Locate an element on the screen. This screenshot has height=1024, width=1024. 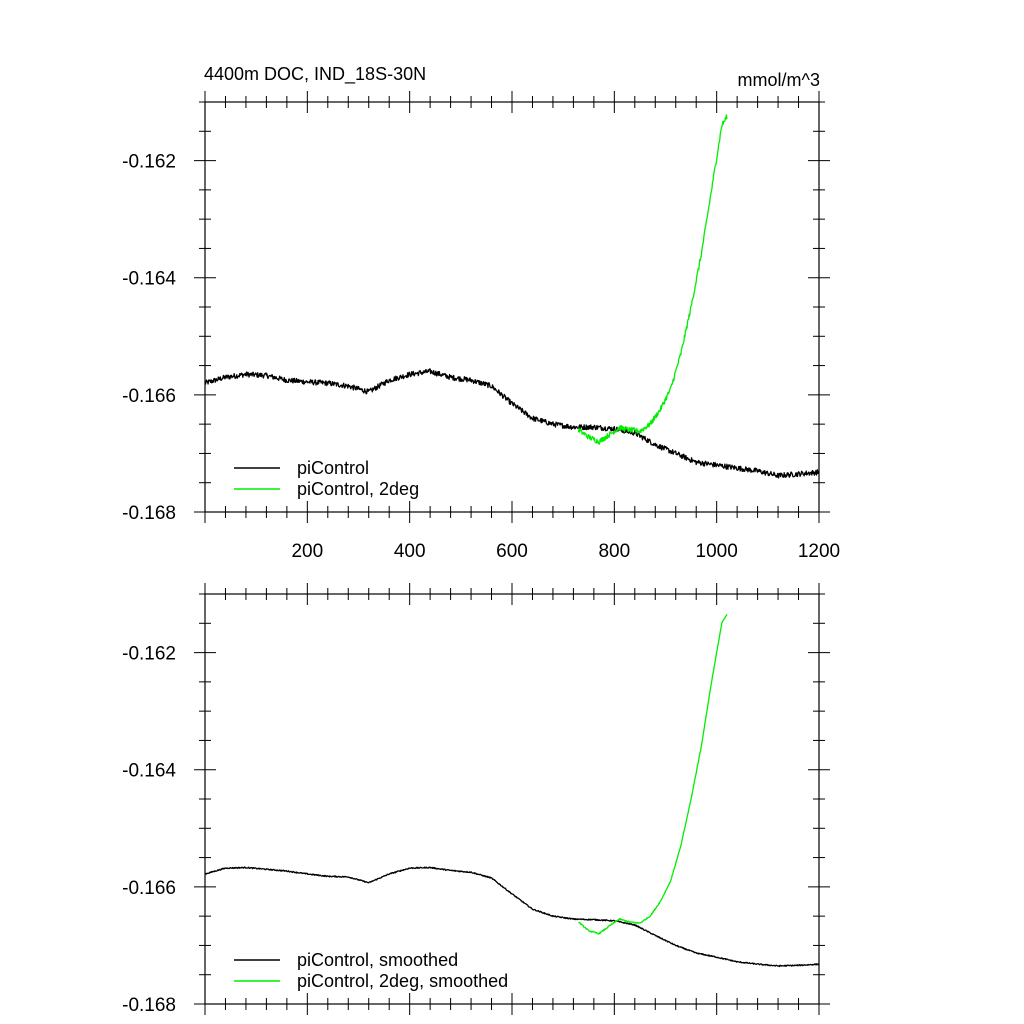
x-tick-label: 800 is located at coordinates (614, 551).